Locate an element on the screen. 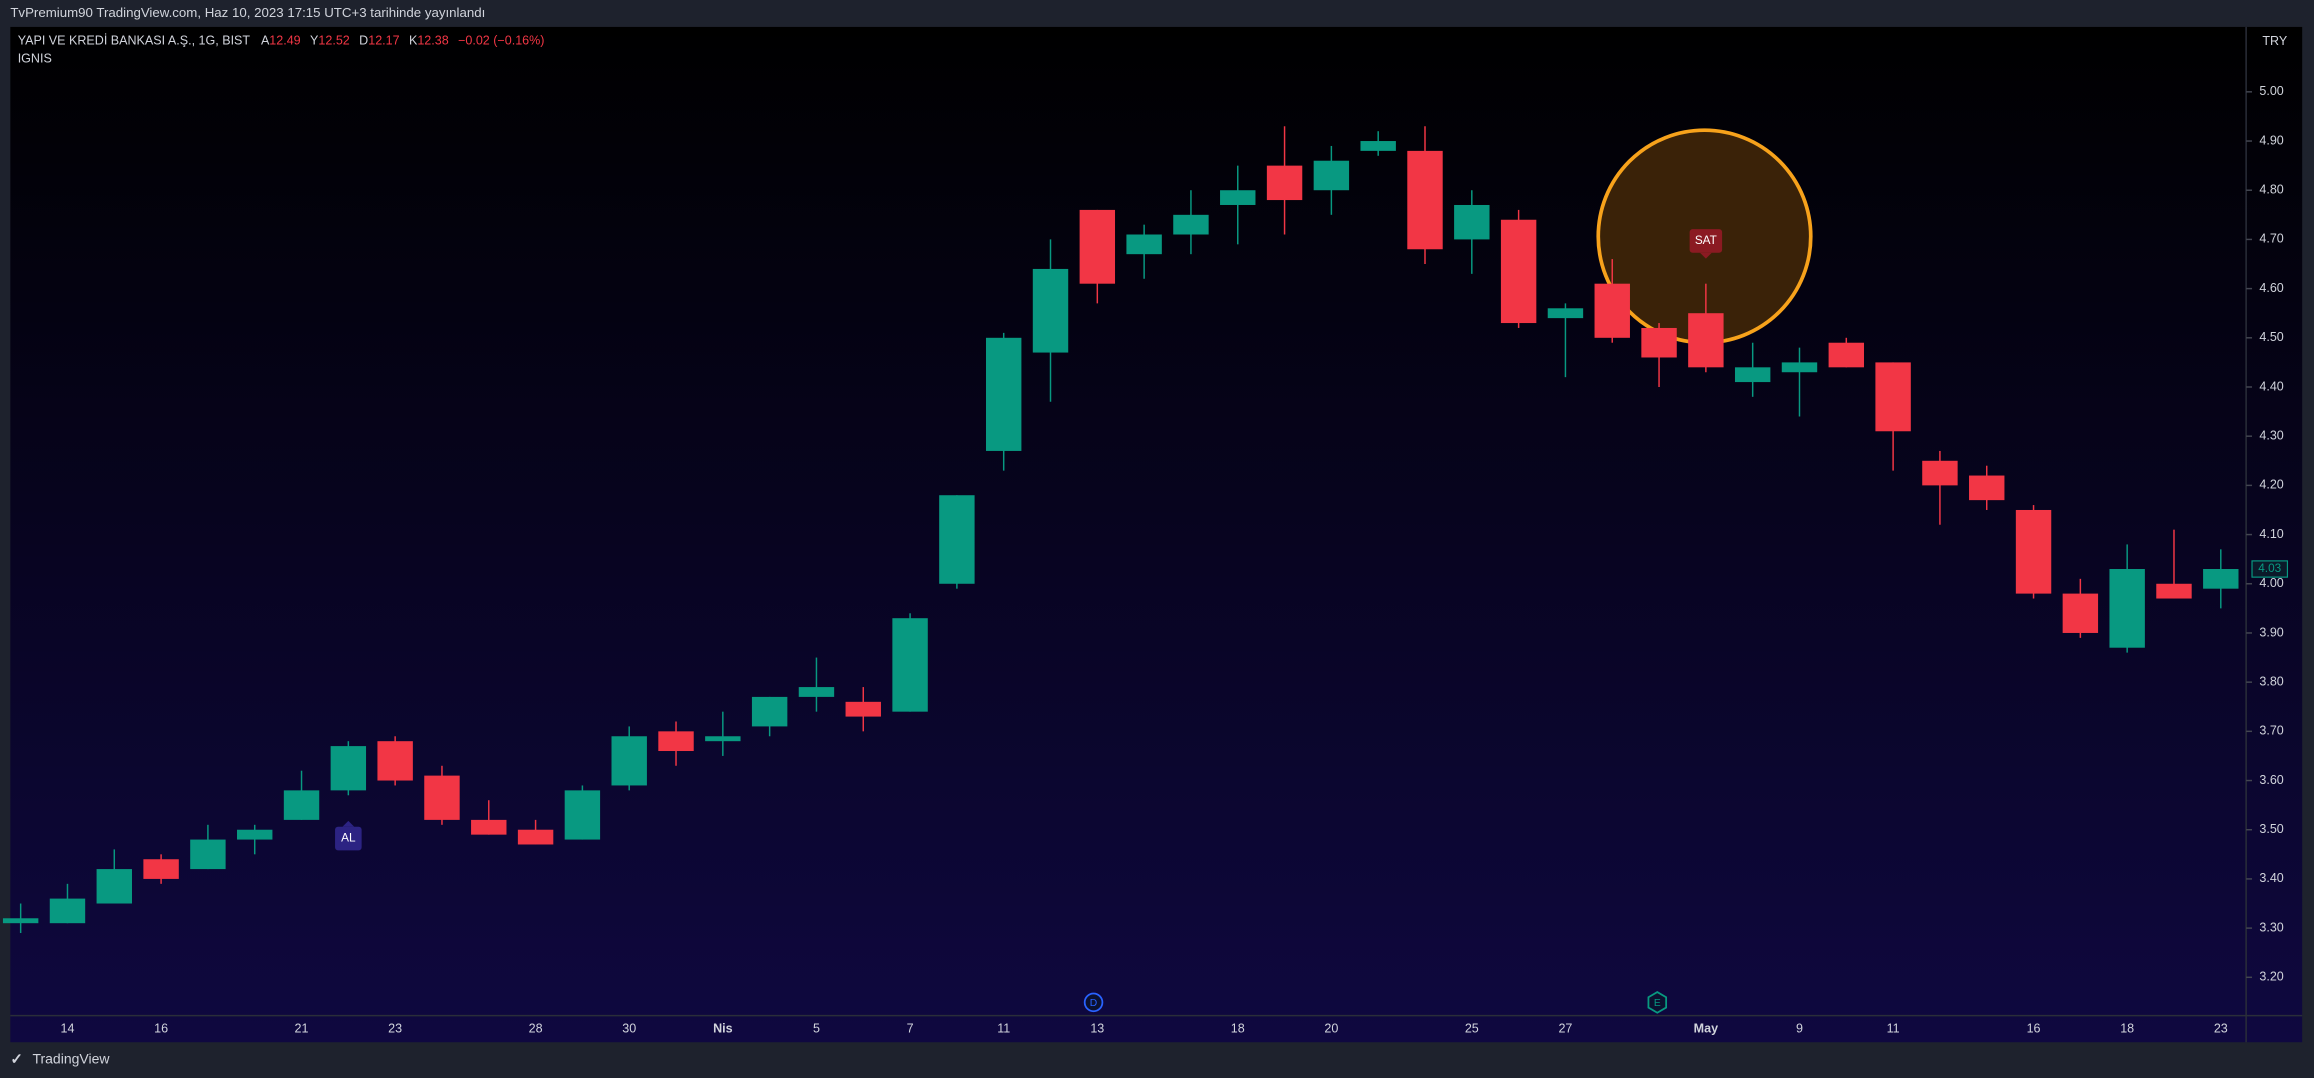 This screenshot has width=2314, height=1078. event-label: D is located at coordinates (1093, 1003).